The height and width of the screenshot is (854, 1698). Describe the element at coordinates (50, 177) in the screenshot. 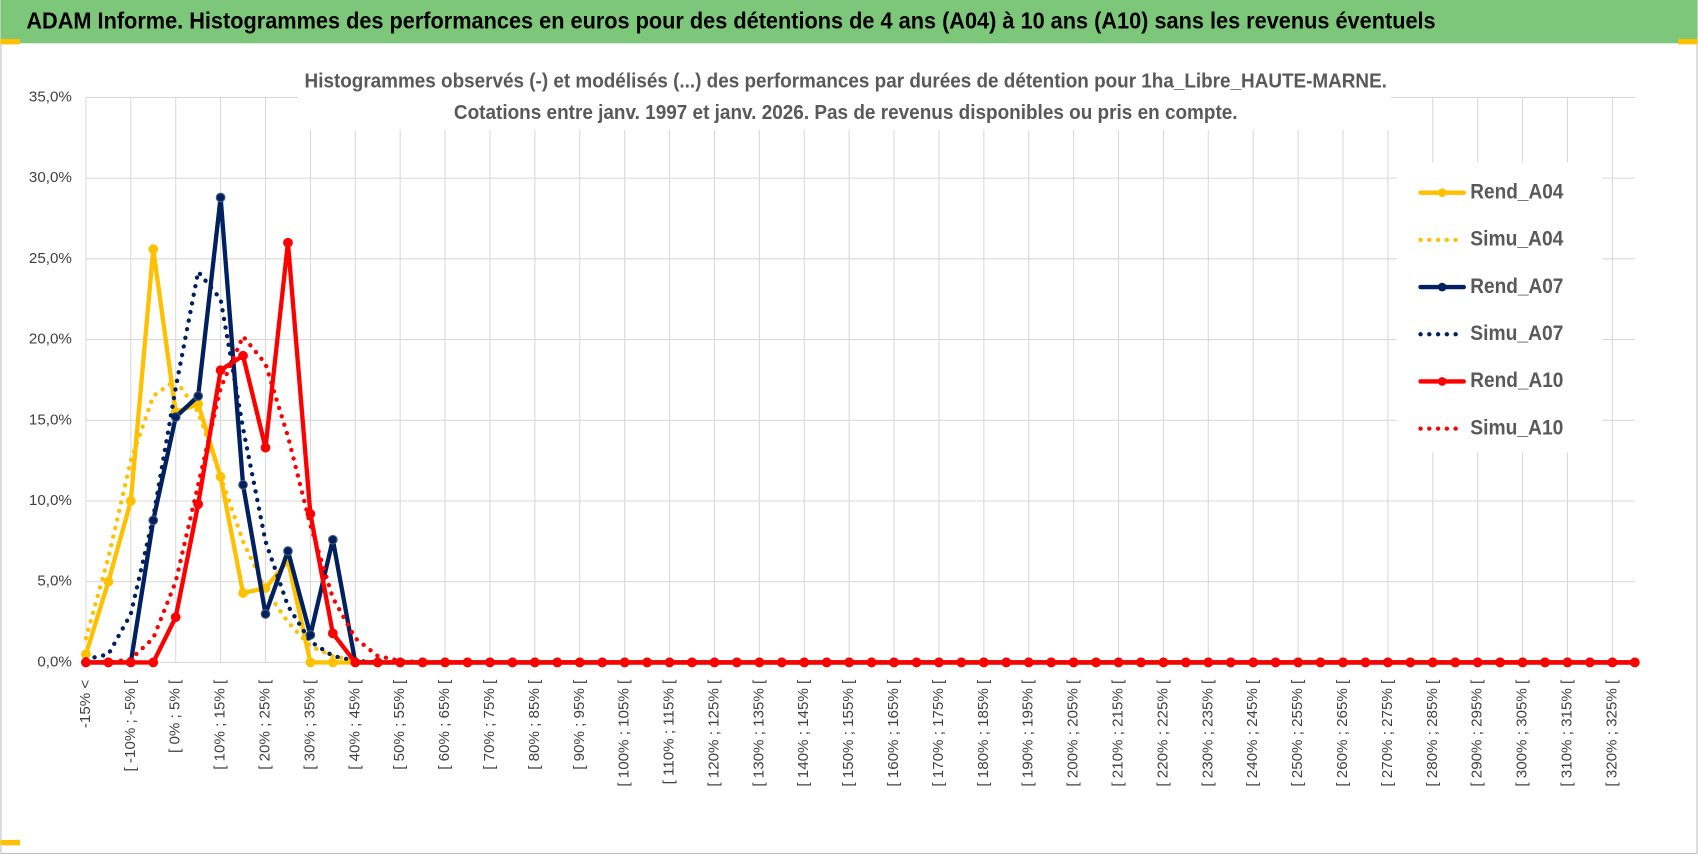

I see `y-tick-label: 30,0%` at that location.